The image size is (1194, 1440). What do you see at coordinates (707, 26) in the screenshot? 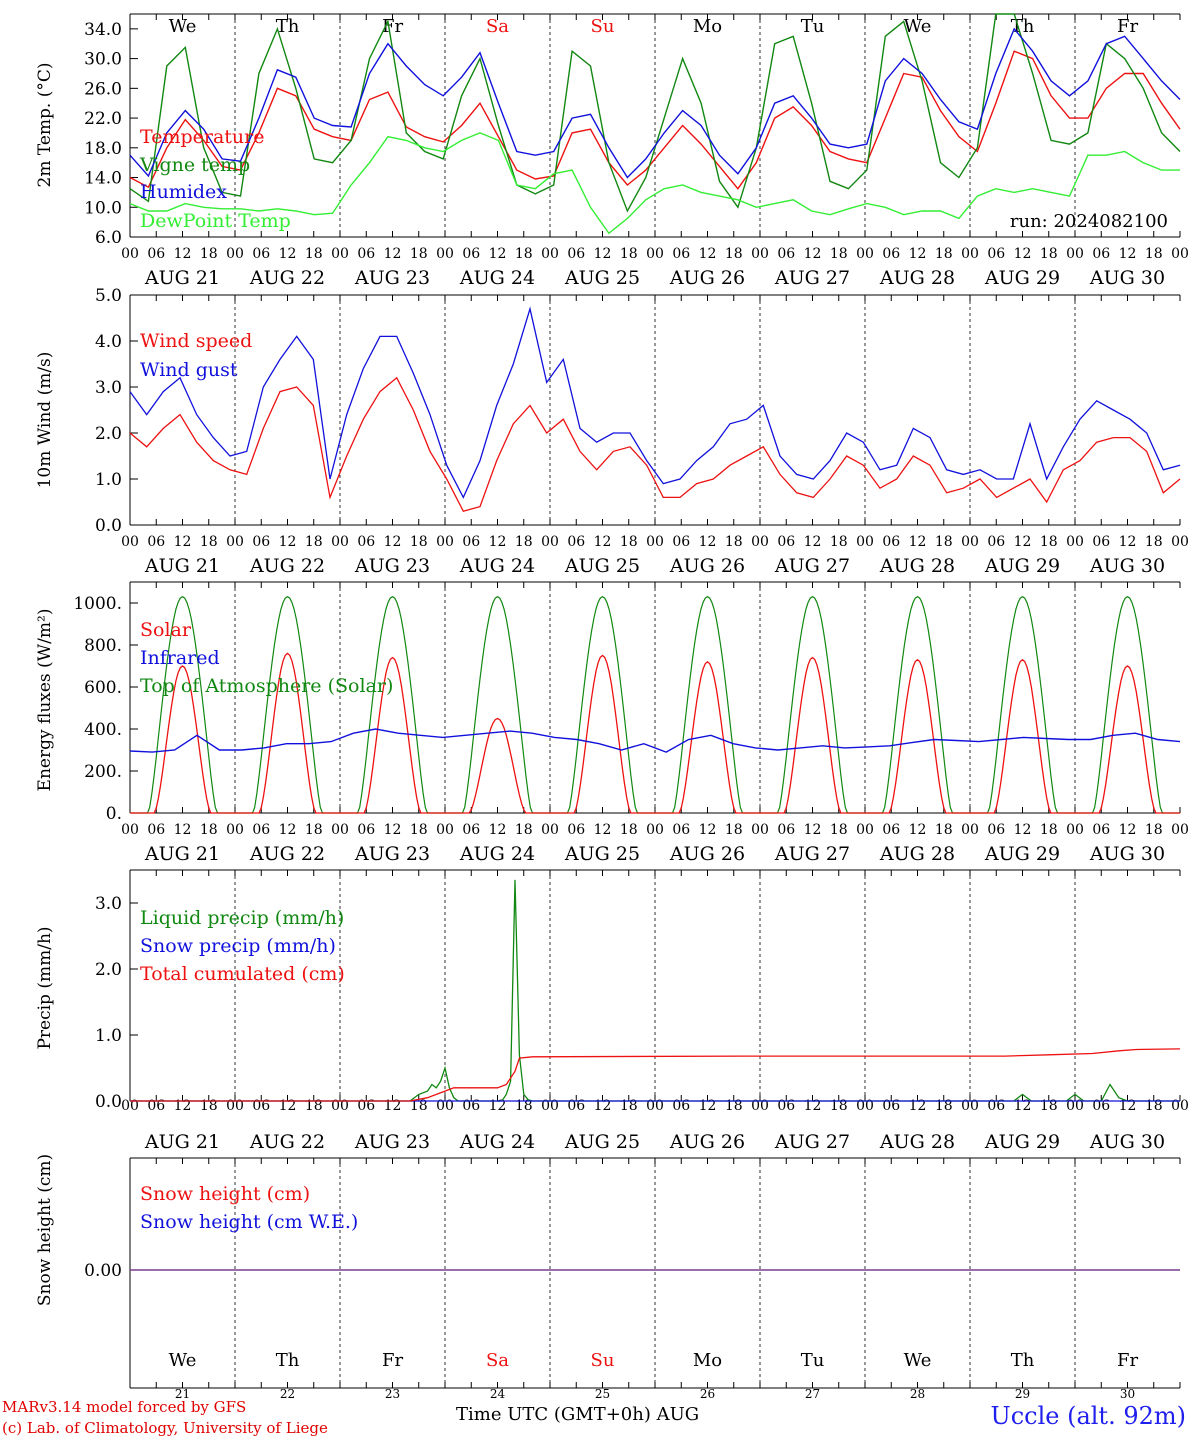
I see `day-abbrev: Mo` at bounding box center [707, 26].